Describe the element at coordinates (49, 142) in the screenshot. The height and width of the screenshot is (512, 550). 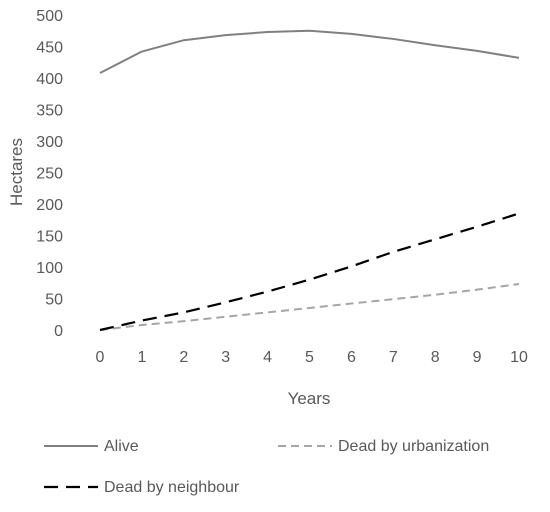
I see `y-tick-label: 300` at that location.